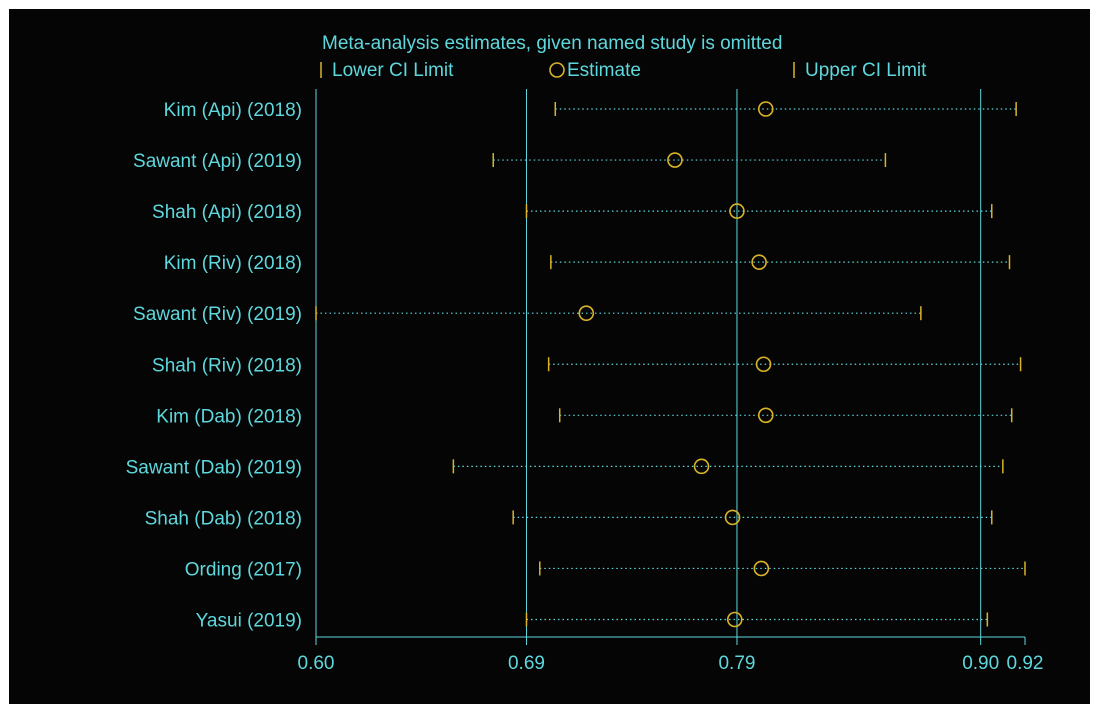 This screenshot has width=1094, height=706. I want to click on study-label: Sawant (Api) (2019), so click(217, 161).